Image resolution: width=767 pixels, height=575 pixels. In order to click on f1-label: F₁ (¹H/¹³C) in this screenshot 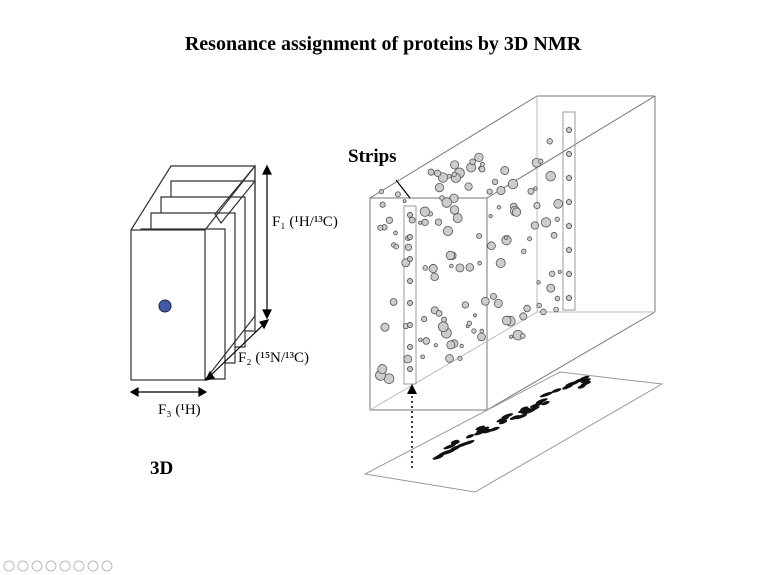, I will do `click(305, 222)`.